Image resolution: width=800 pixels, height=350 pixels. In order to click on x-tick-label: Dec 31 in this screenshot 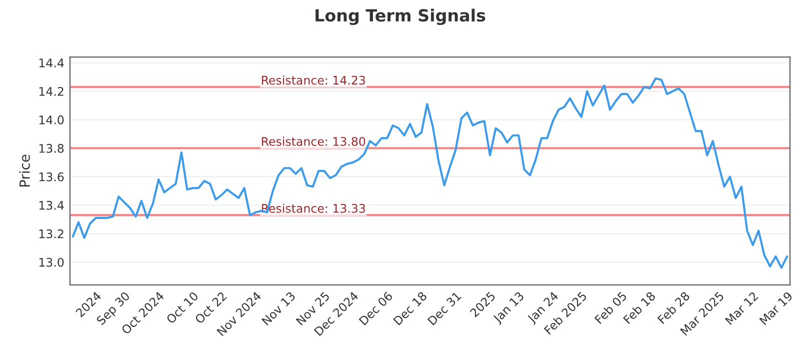, I will do `click(444, 308)`.